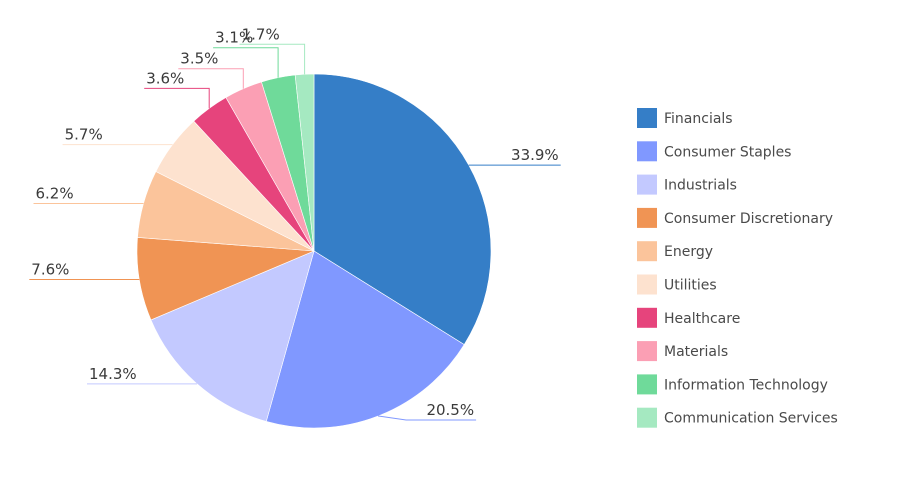 This screenshot has height=480, width=903. Describe the element at coordinates (177, 98) in the screenshot. I see `leader-line-healthcare` at that location.